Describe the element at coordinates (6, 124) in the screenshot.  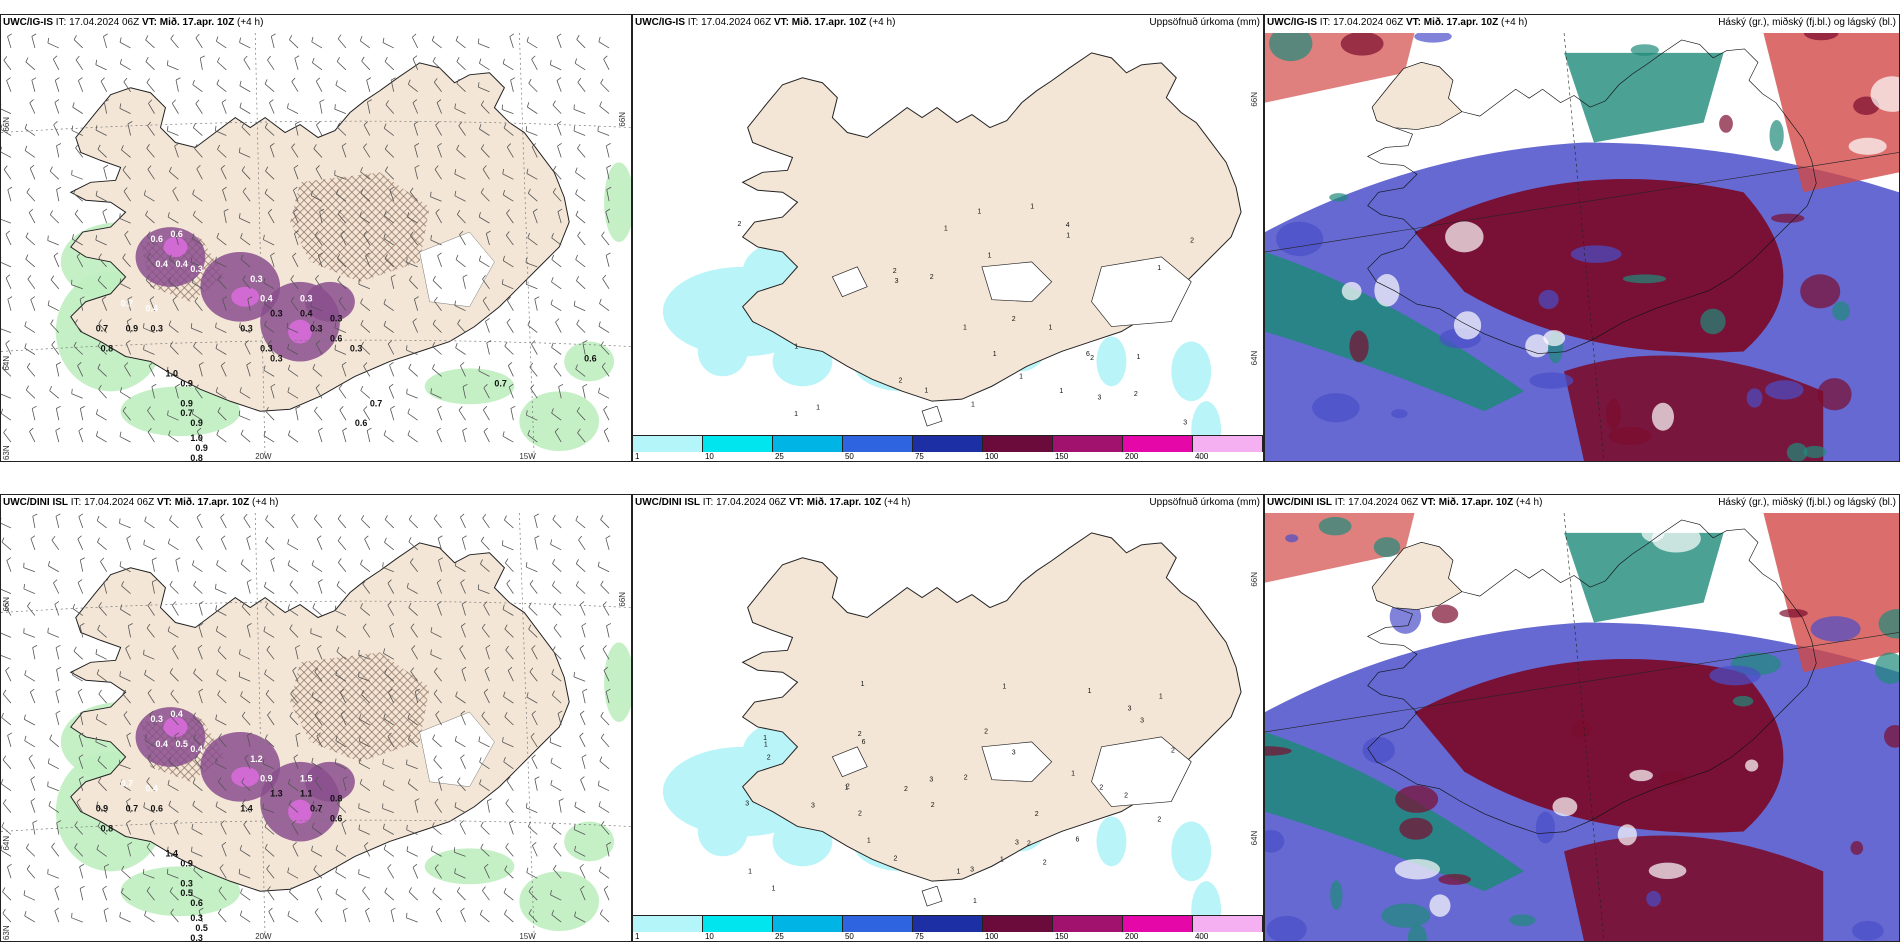
I see `grid-label: 66N` at that location.